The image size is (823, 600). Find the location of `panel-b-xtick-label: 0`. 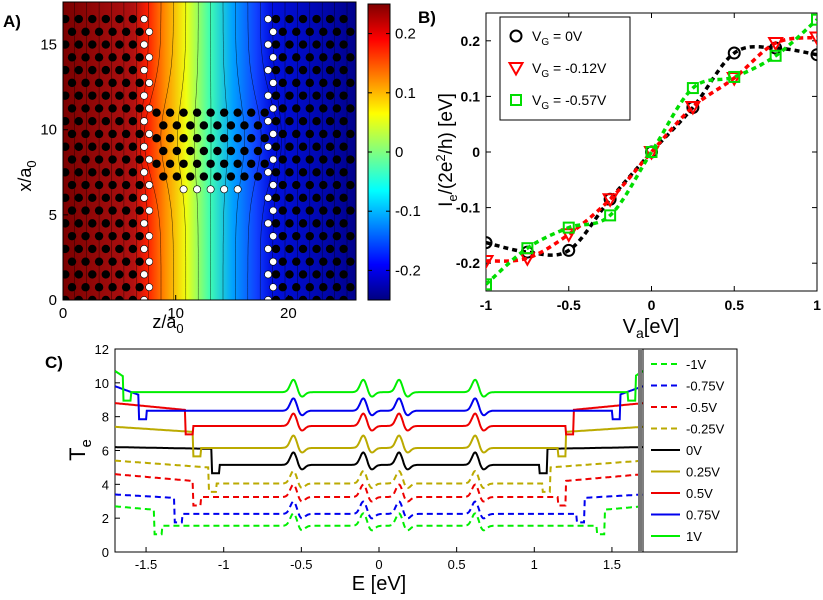

panel-b-xtick-label: 0 is located at coordinates (652, 305).